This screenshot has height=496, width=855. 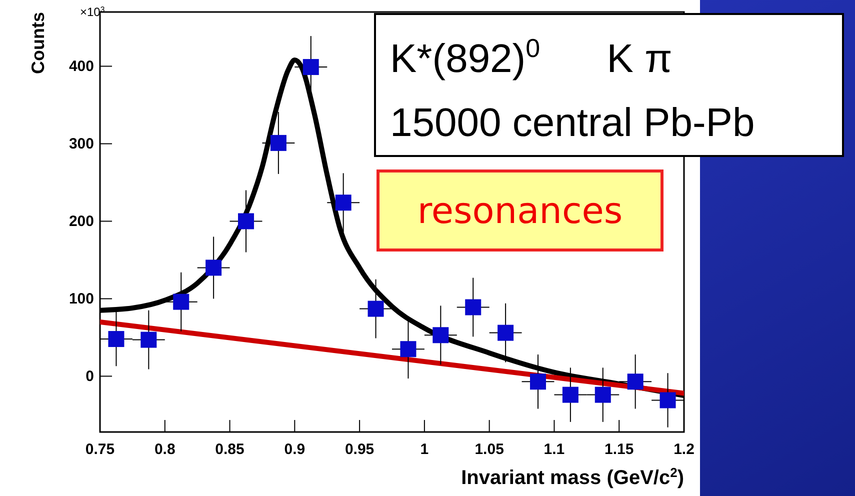 What do you see at coordinates (81, 221) in the screenshot?
I see `y-tick-label: 200` at bounding box center [81, 221].